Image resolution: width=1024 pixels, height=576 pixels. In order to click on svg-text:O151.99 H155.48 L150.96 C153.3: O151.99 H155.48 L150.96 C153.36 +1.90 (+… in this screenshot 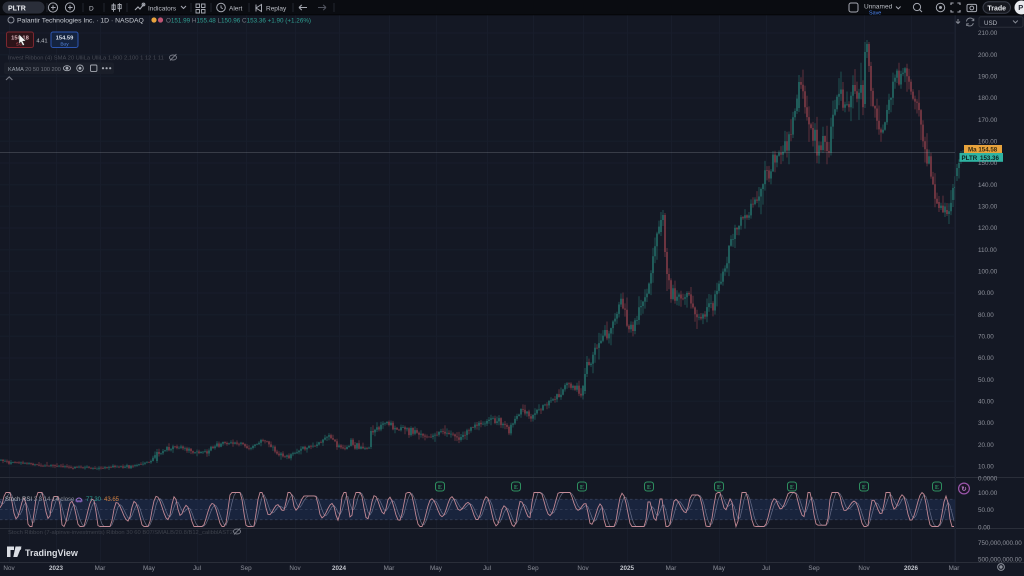, I will do `click(238, 21)`.